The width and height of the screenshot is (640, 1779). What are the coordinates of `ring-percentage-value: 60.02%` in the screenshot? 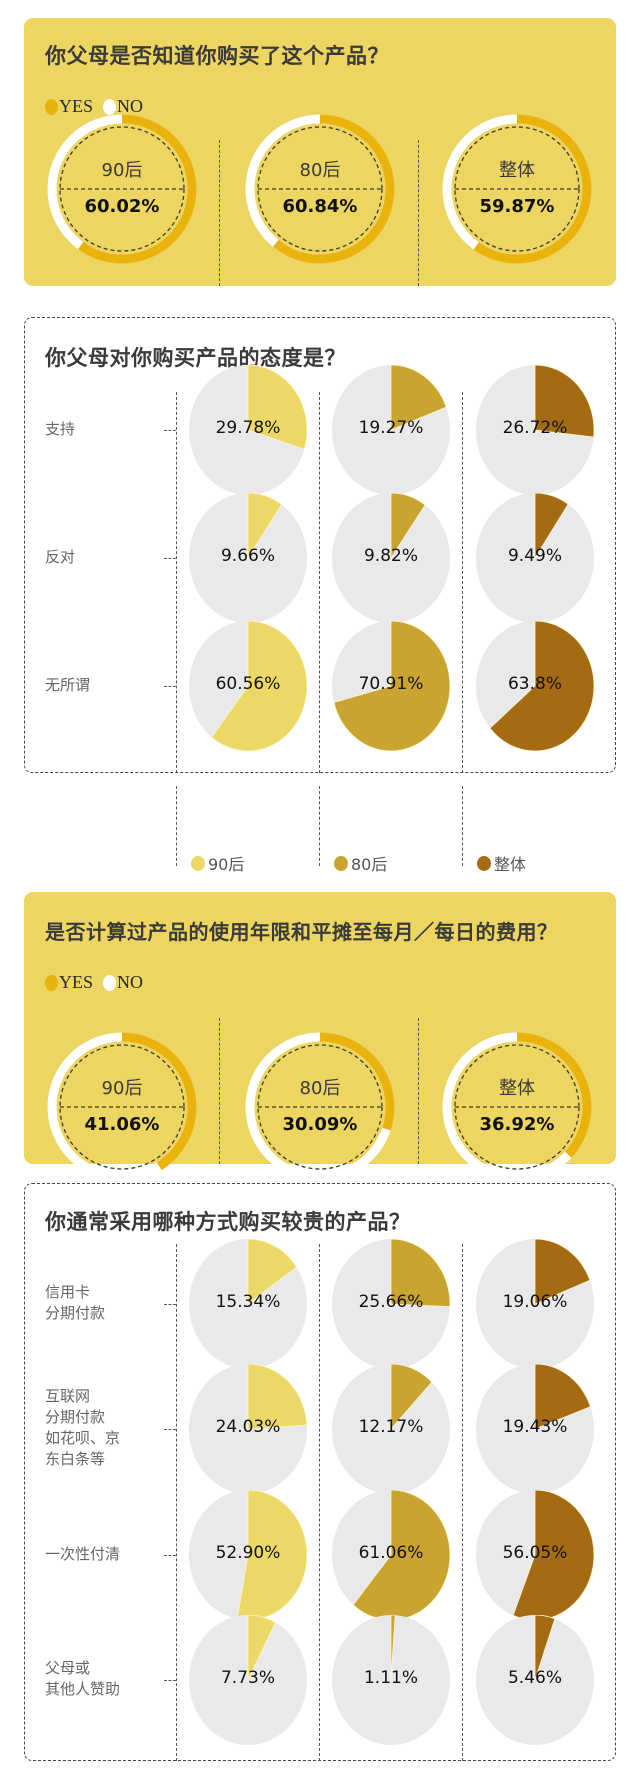 It's located at (122, 206).